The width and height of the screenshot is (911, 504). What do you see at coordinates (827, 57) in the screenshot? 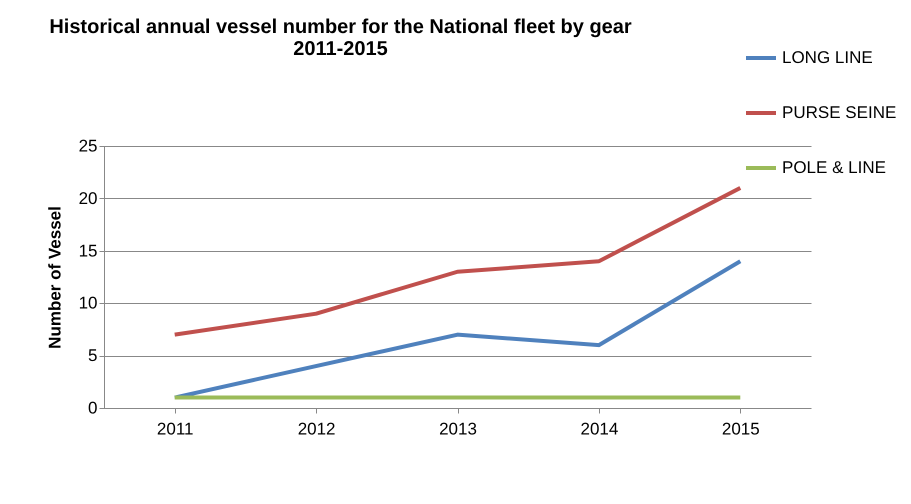
I see `legend-label: LONG LINE` at bounding box center [827, 57].